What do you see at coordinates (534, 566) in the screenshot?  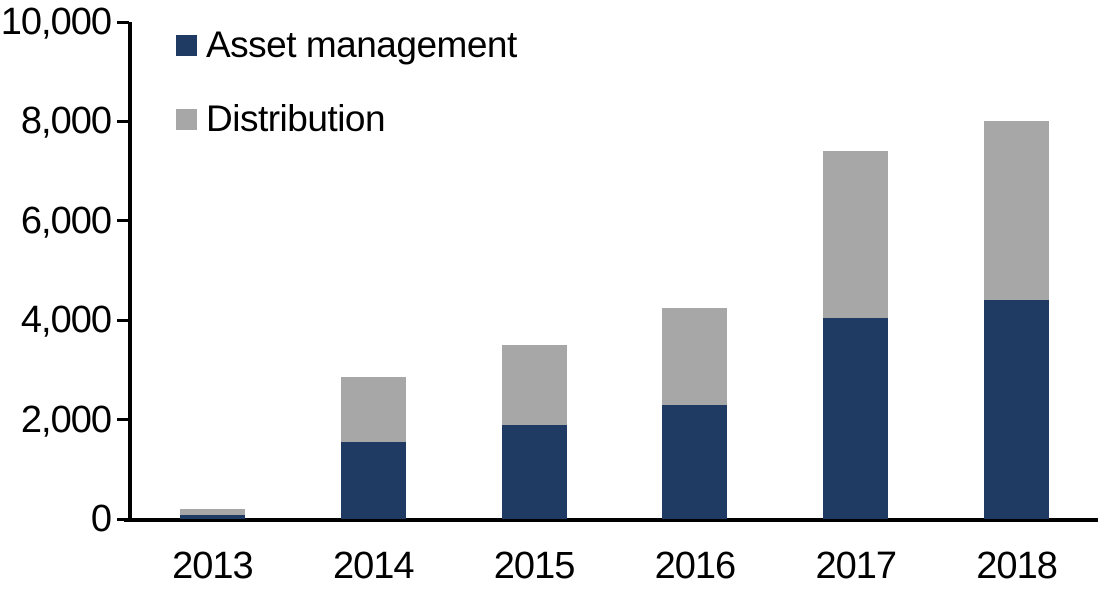 I see `x-axis-label-2015: 2015` at bounding box center [534, 566].